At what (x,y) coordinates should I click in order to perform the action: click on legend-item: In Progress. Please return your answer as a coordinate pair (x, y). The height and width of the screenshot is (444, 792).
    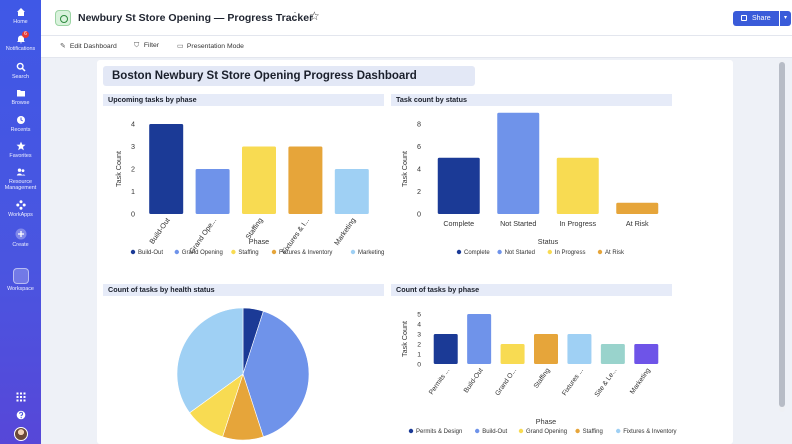
    Looking at the image, I should click on (570, 253).